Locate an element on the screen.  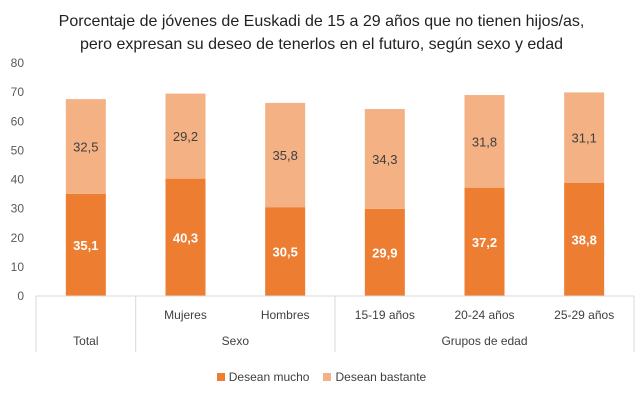
y-tick-label: 60 is located at coordinates (18, 121).